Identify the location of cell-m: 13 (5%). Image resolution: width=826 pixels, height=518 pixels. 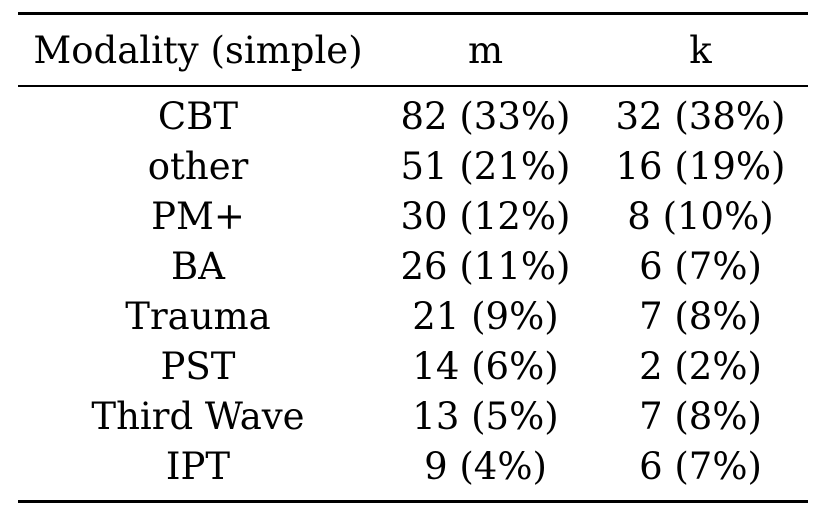
(485, 416).